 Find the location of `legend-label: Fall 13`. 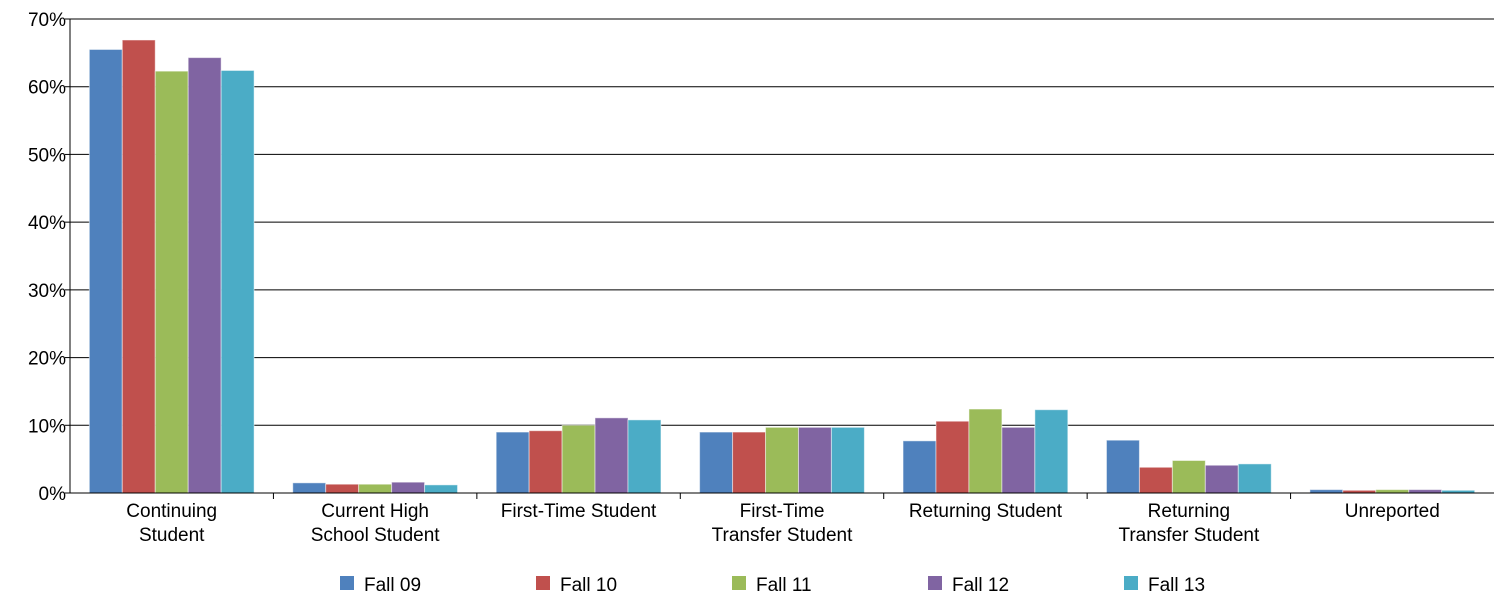

legend-label: Fall 13 is located at coordinates (1176, 585).